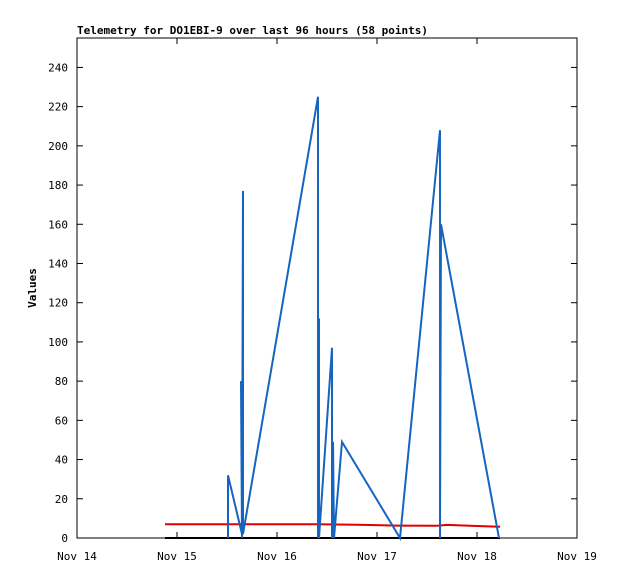  What do you see at coordinates (58, 224) in the screenshot?
I see `y-tick-label: 160` at bounding box center [58, 224].